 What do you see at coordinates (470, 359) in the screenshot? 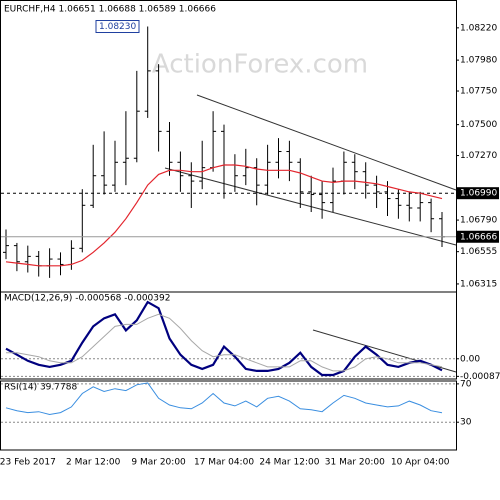
I see `y-tick-label: 0.00` at bounding box center [470, 359].